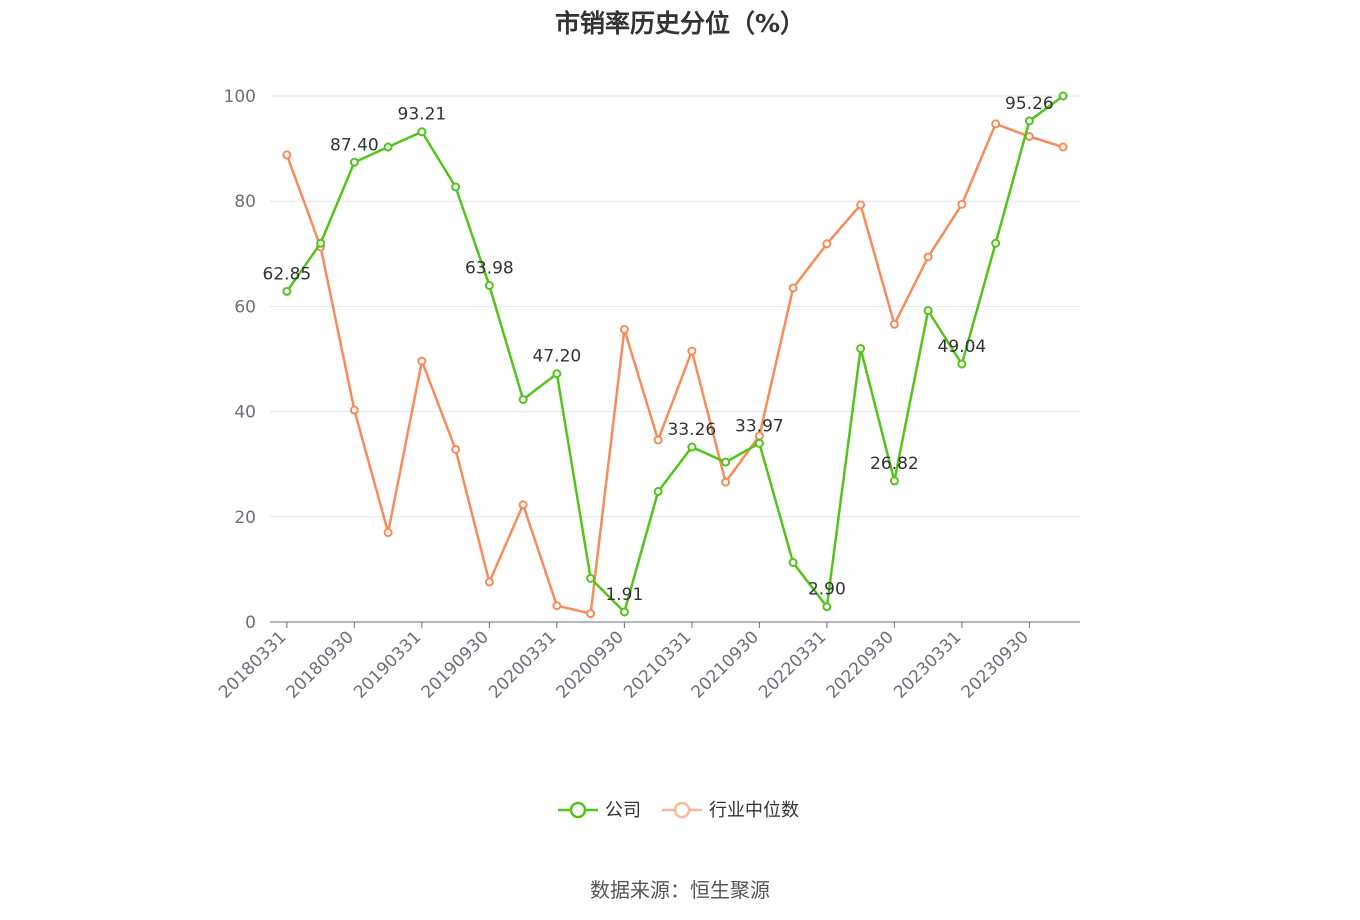 The height and width of the screenshot is (920, 1360). What do you see at coordinates (245, 518) in the screenshot?
I see `y-tick-label-20: 20` at bounding box center [245, 518].